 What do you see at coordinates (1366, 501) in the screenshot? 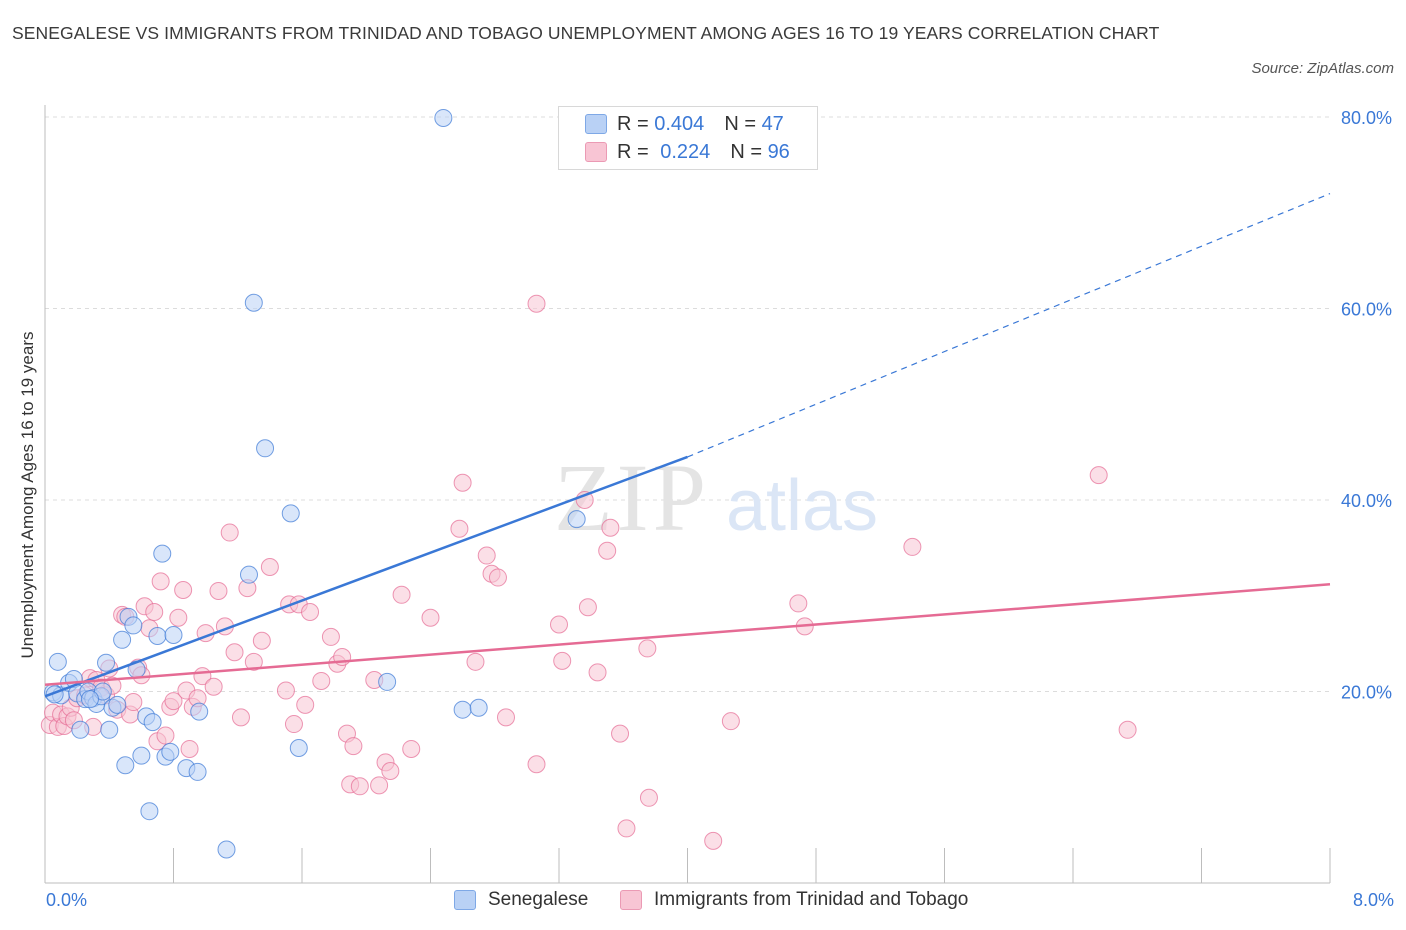
I see `y-tick-label: 40.0%` at bounding box center [1366, 501].